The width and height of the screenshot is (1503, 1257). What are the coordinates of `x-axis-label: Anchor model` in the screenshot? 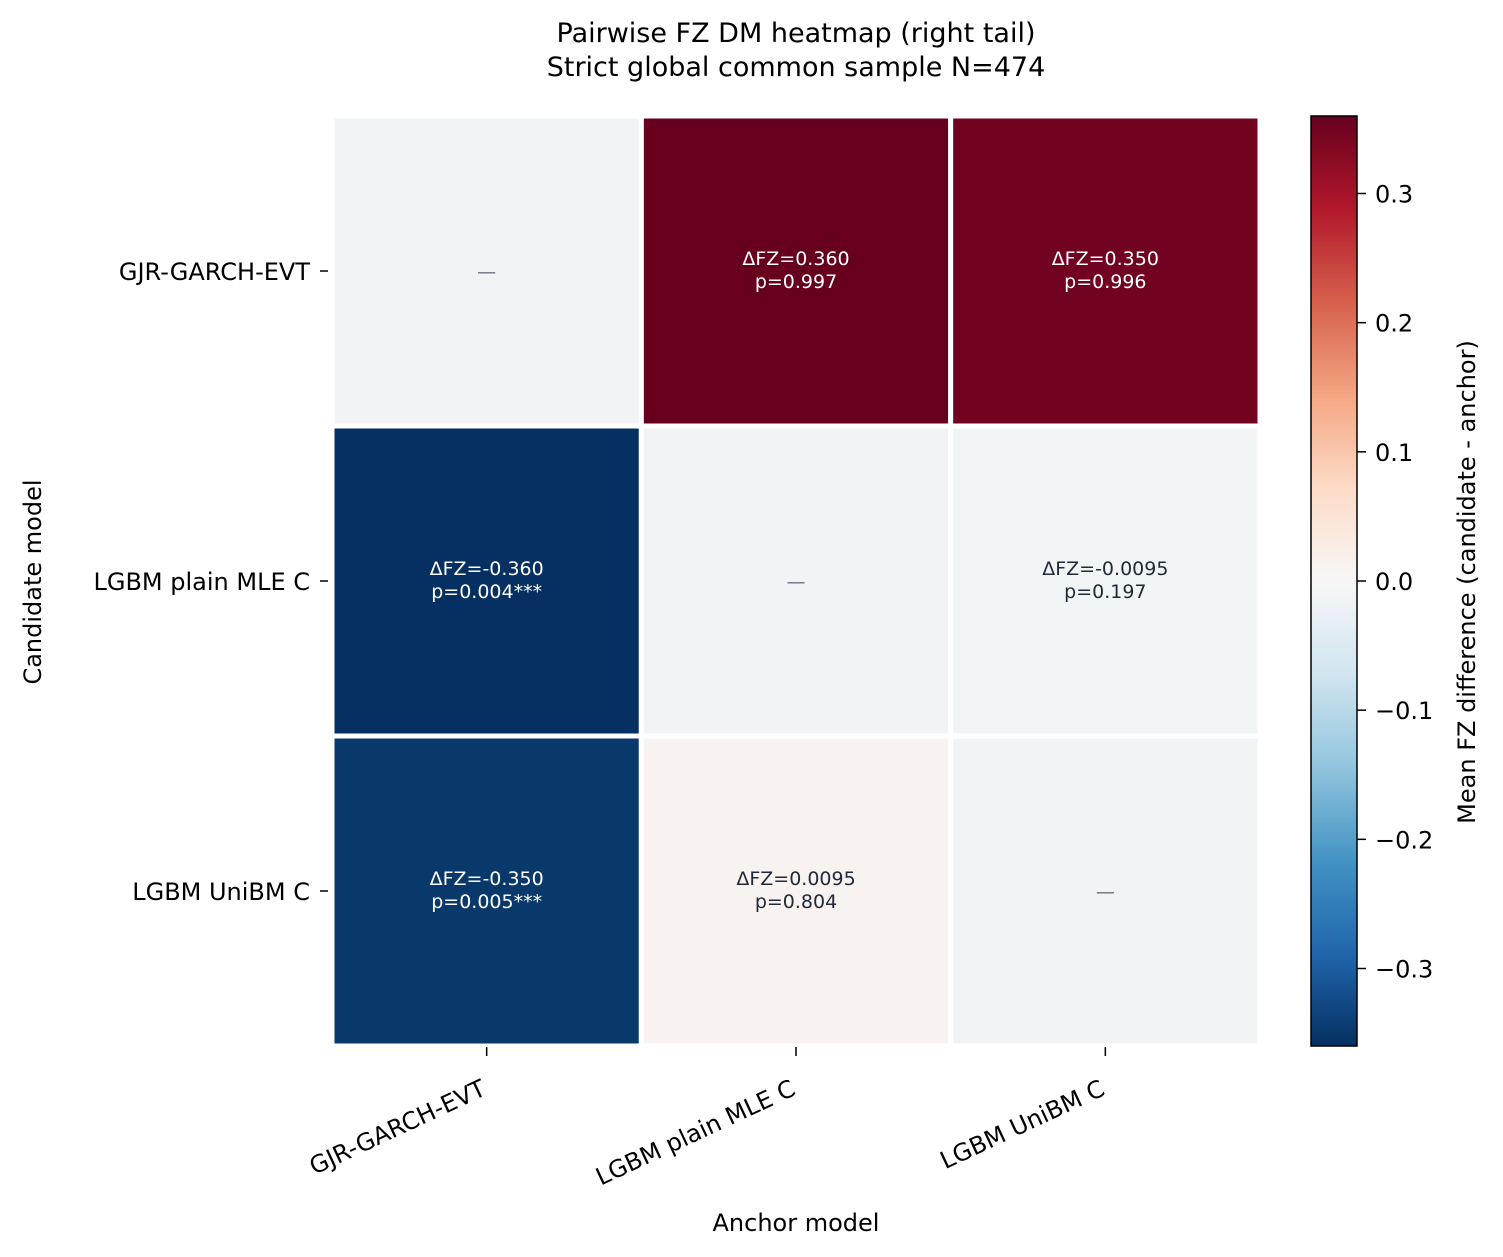 It's located at (796, 1223).